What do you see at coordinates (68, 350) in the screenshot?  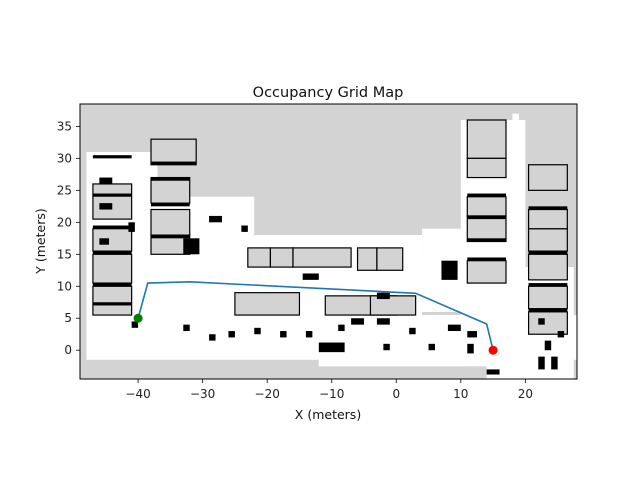 I see `y-tick-label: 0` at bounding box center [68, 350].